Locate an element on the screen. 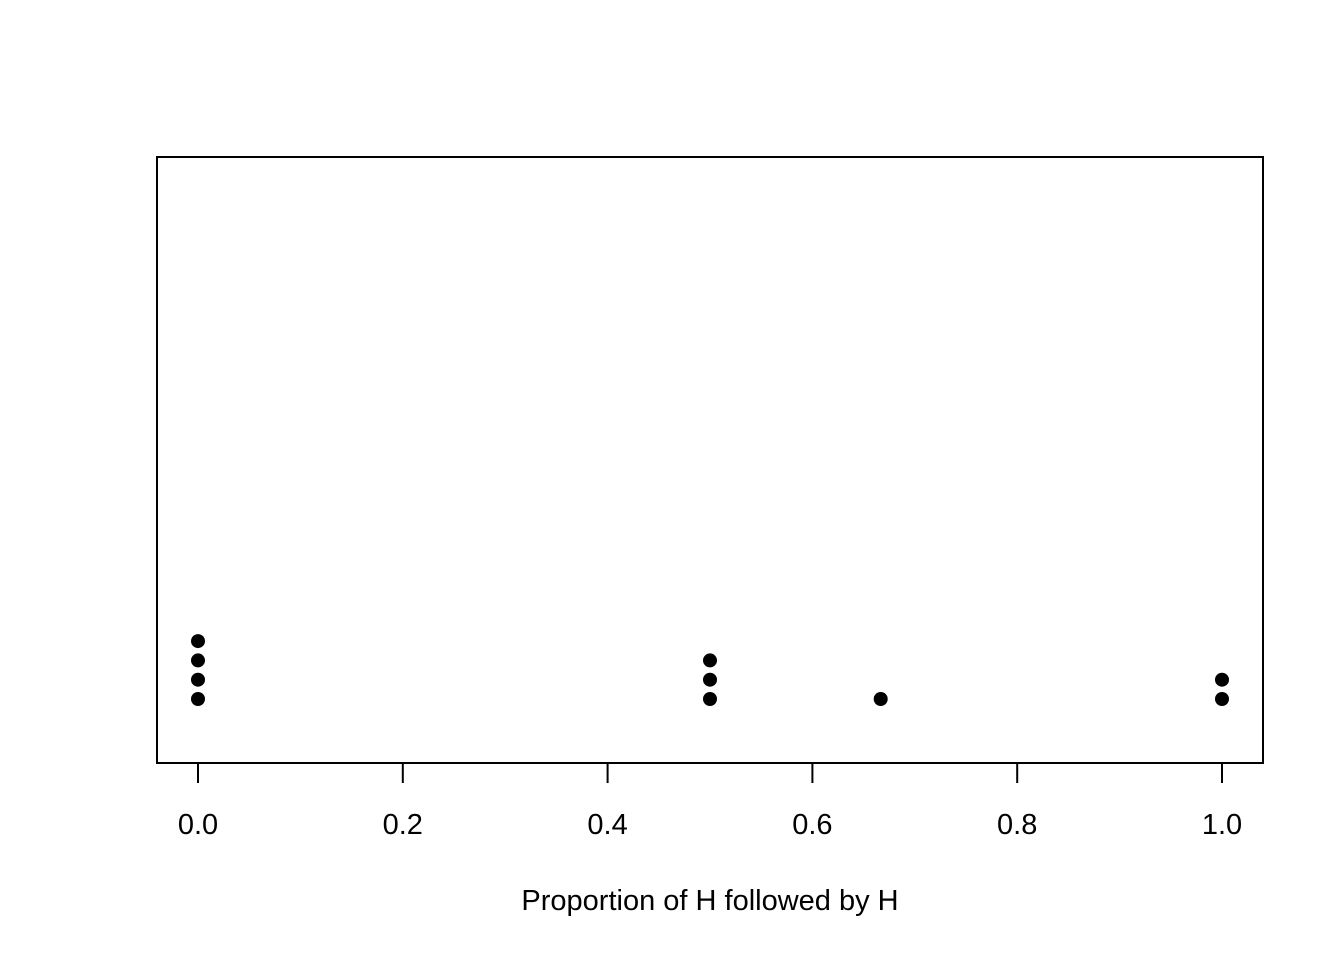 The height and width of the screenshot is (960, 1344). x-tick-label: 0.6 is located at coordinates (812, 825).